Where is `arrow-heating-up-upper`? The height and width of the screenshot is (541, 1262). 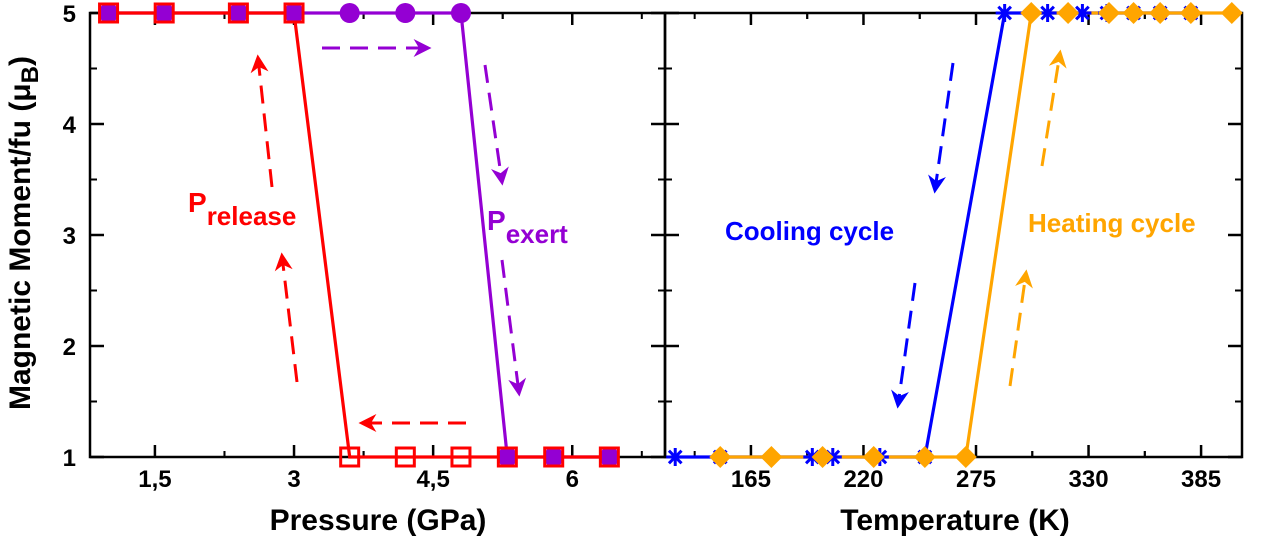 arrow-heating-up-upper is located at coordinates (1053, 108).